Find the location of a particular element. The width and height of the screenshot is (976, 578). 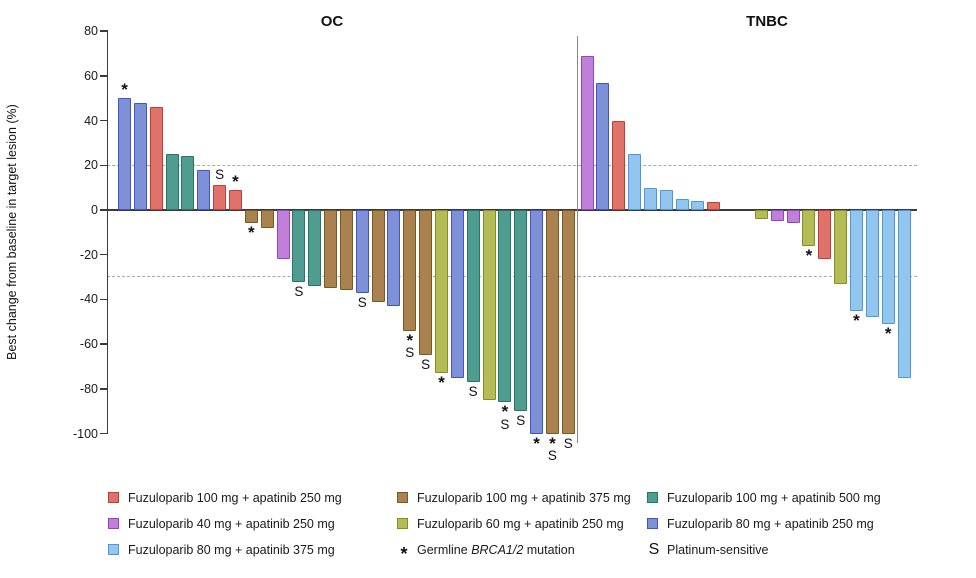

legend-label: Fuzuloparib 80 mg + apatinib 375 mg is located at coordinates (231, 550).